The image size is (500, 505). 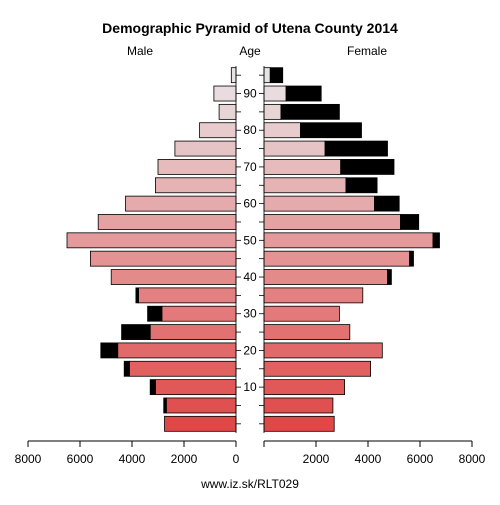 I want to click on age-tick-label: 10, so click(x=250, y=387).